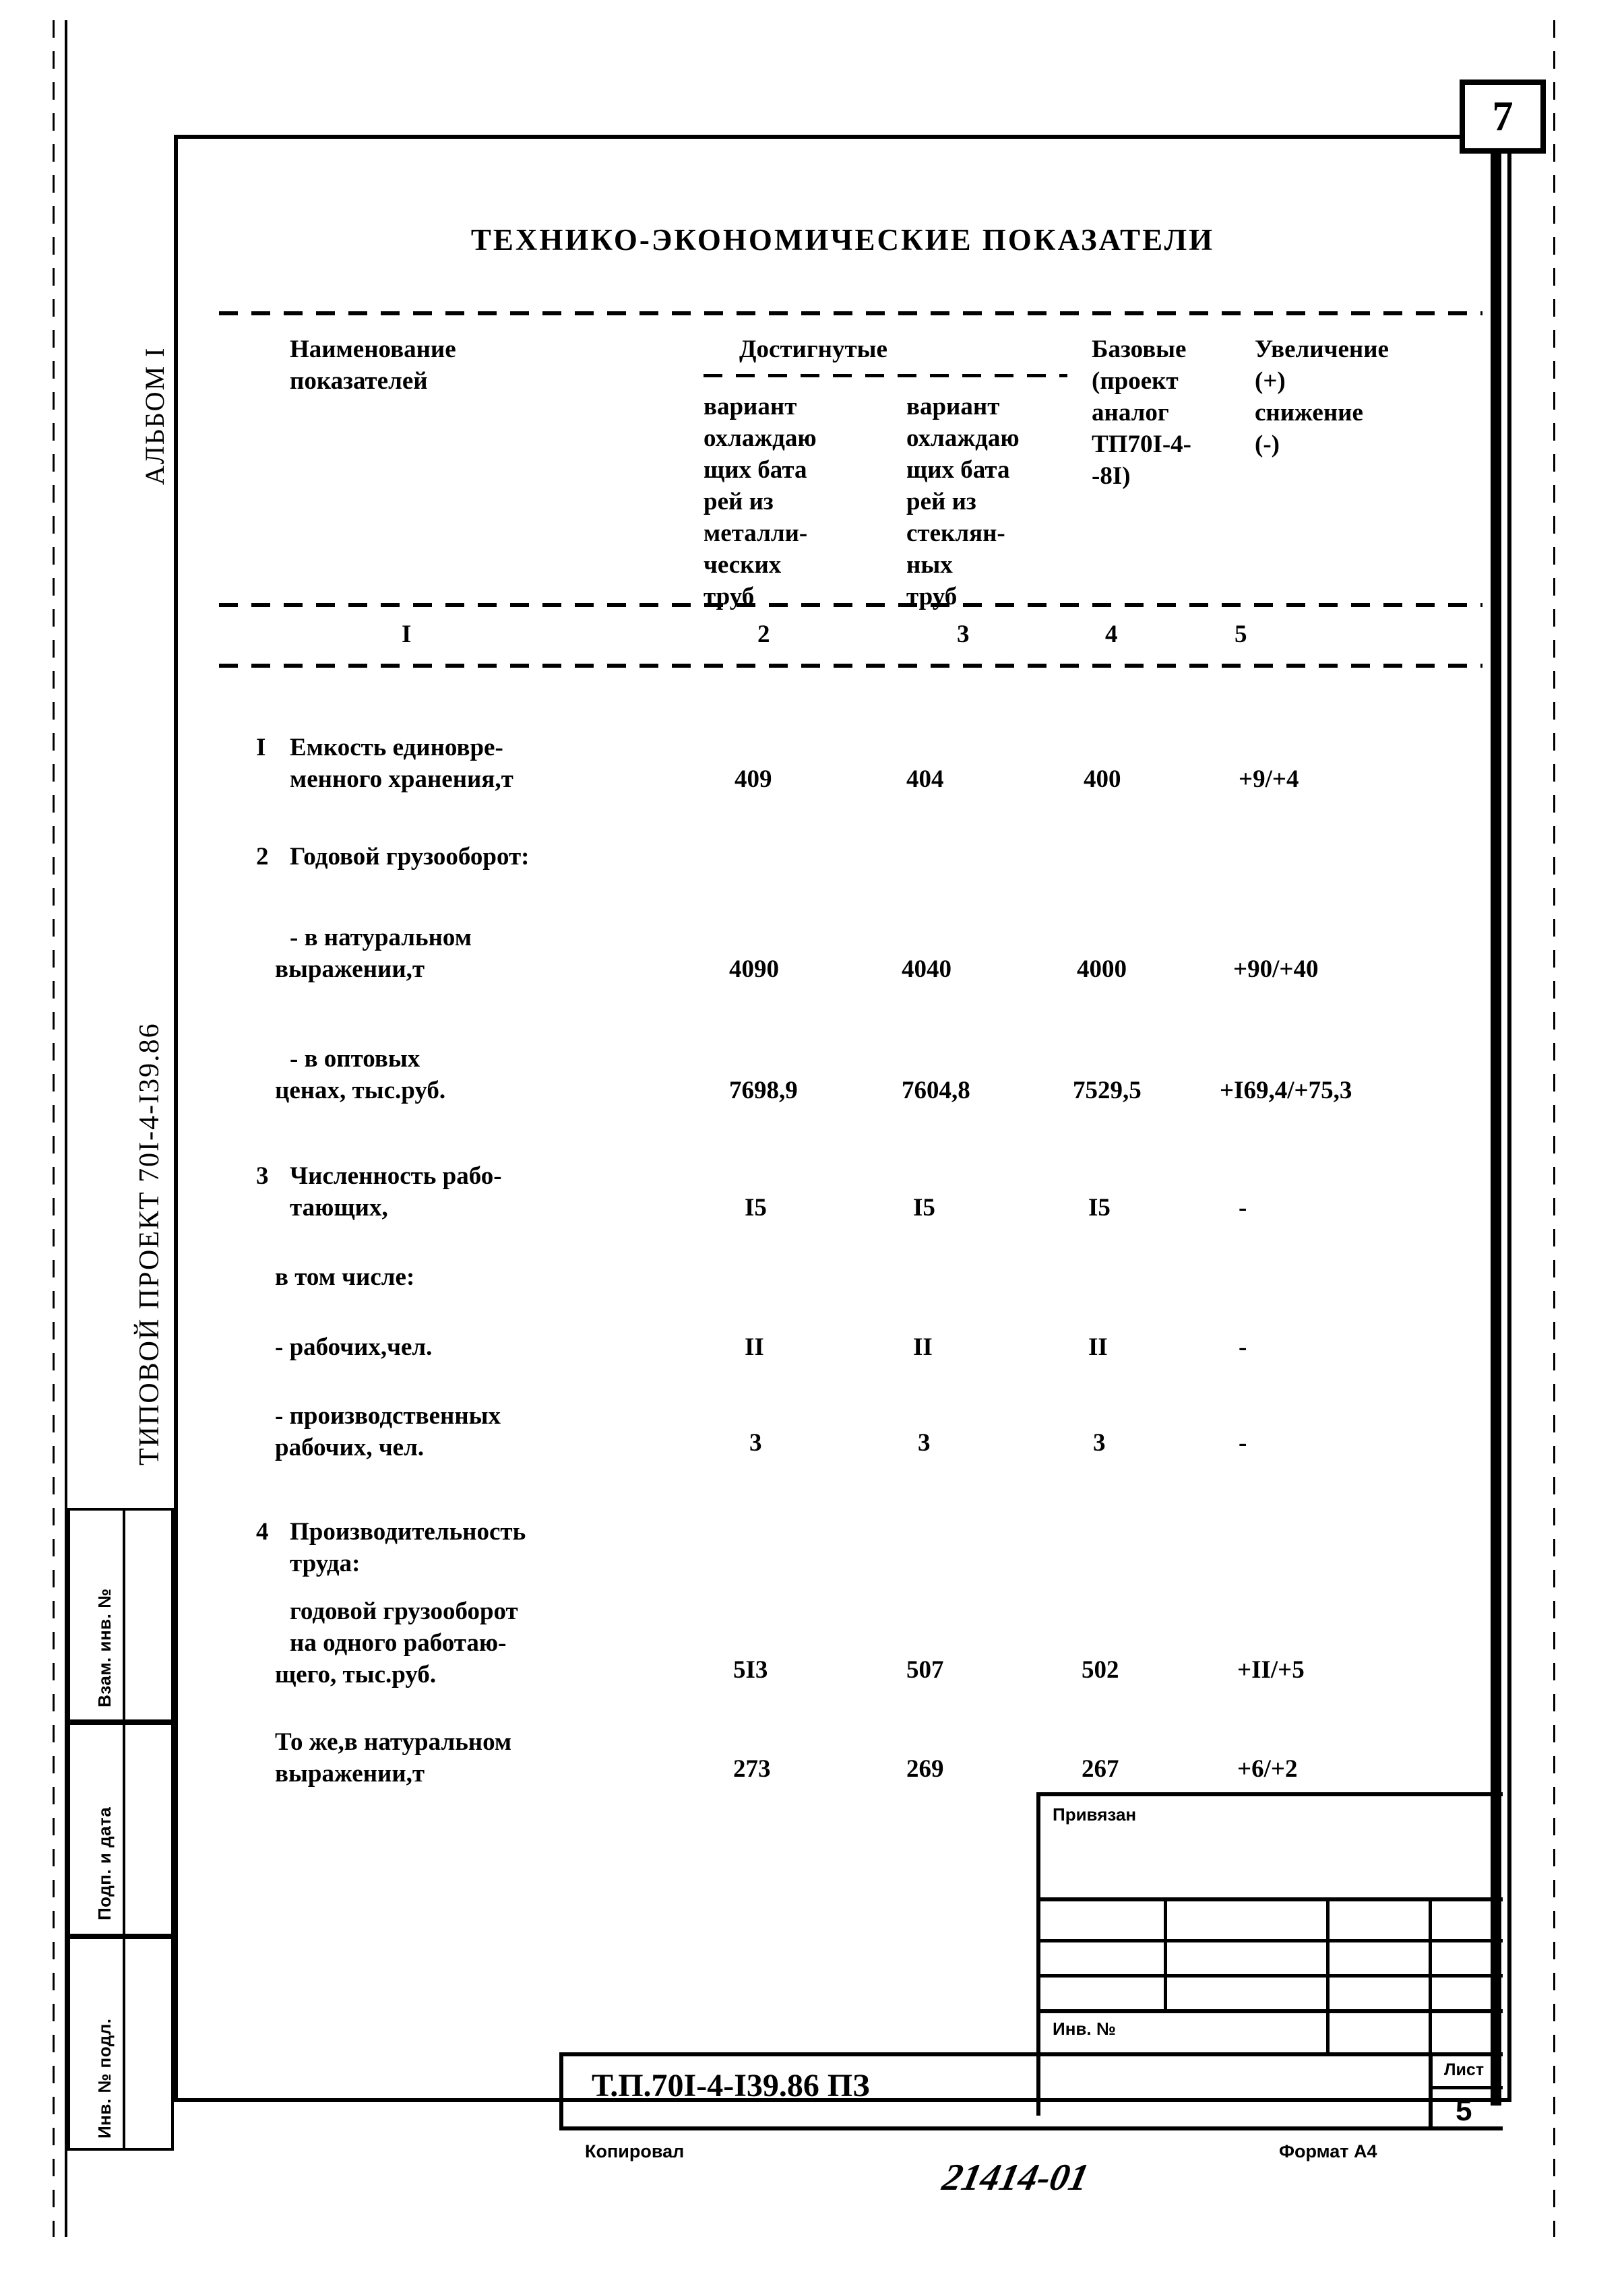 This screenshot has width=1624, height=2276. I want to click on row-name-3b-line2: рабочих, чел., so click(350, 1448).